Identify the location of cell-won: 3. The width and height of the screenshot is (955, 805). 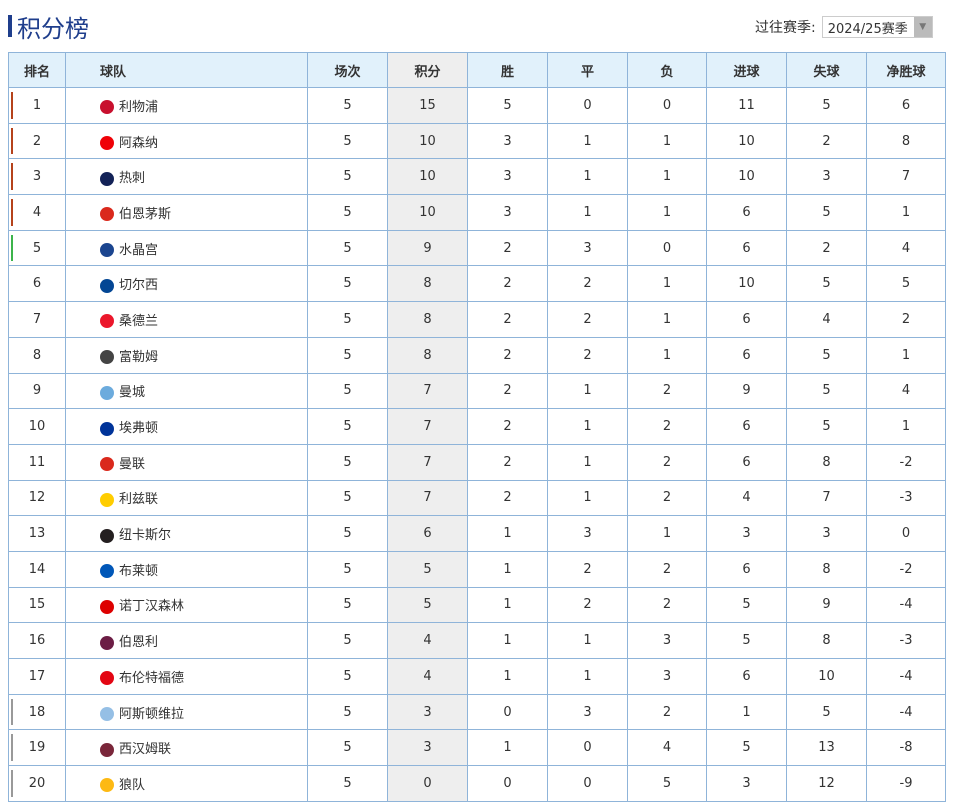
(507, 177).